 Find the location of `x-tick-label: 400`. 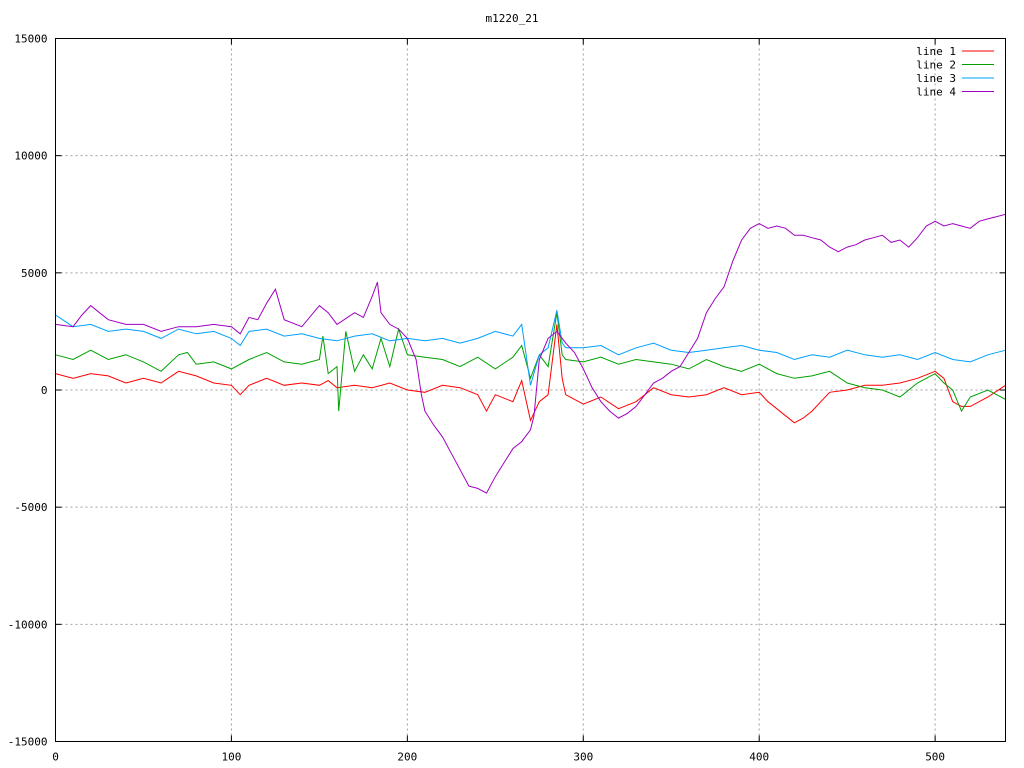

x-tick-label: 400 is located at coordinates (759, 757).